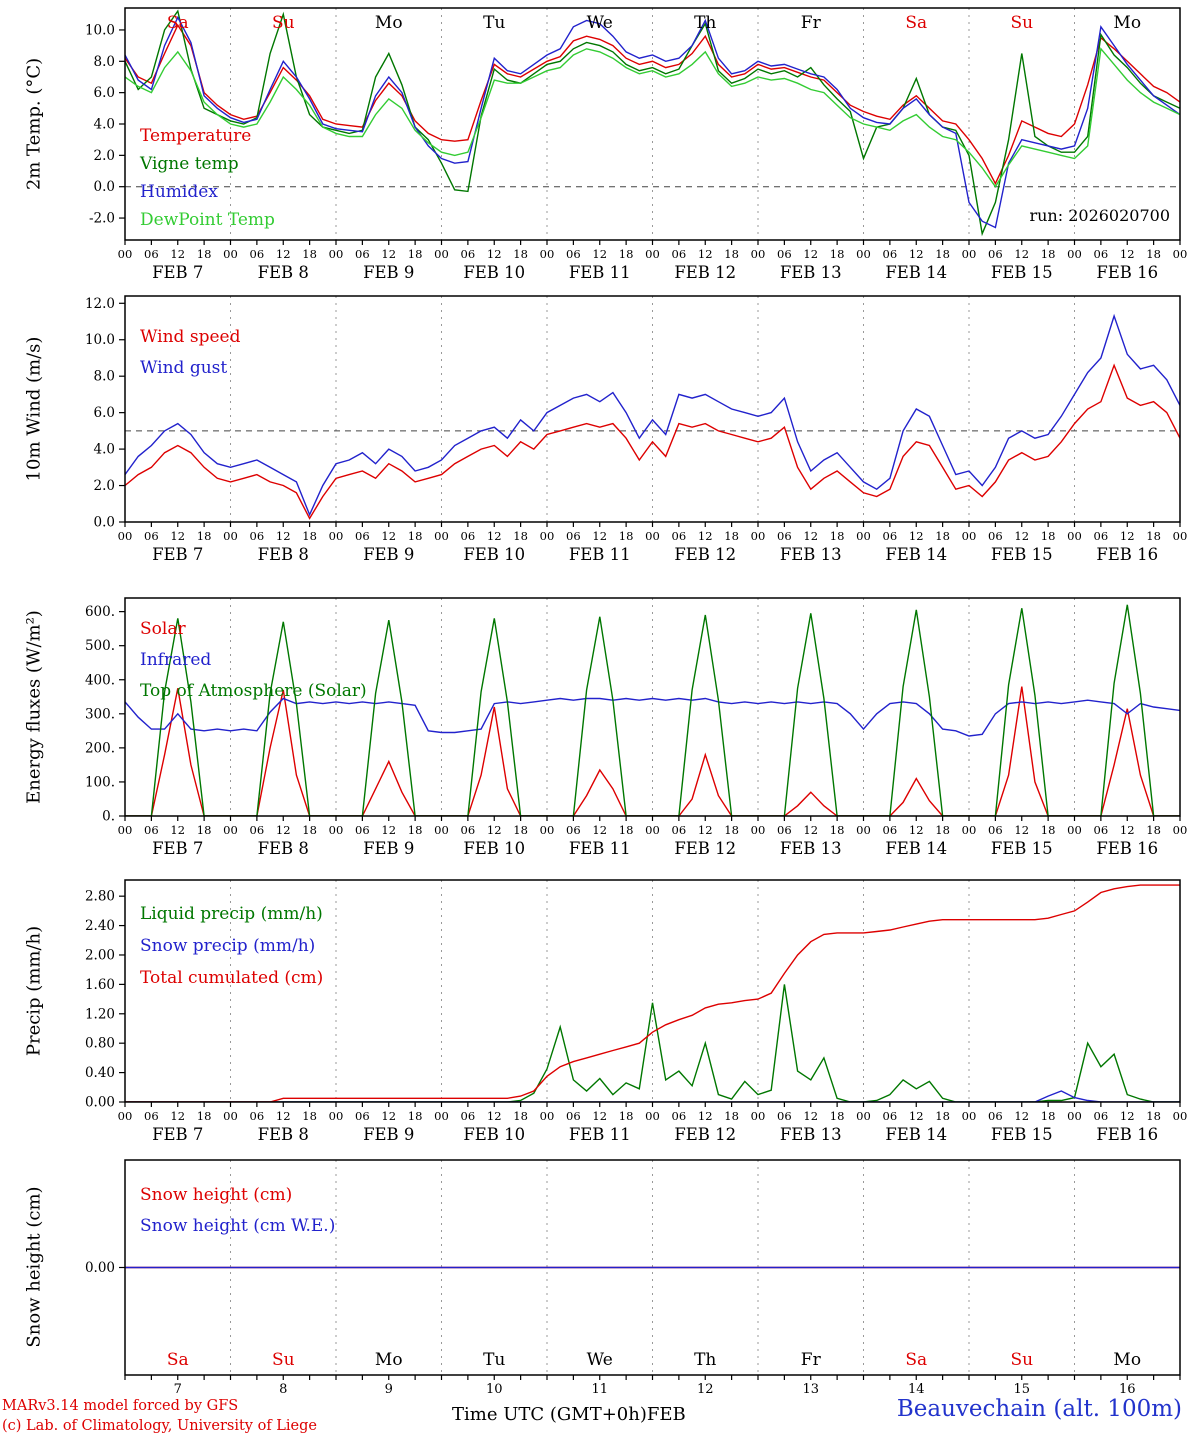 This screenshot has width=1194, height=1440. What do you see at coordinates (100, 1014) in the screenshot?
I see `svg-text: 1.20` at bounding box center [100, 1014].